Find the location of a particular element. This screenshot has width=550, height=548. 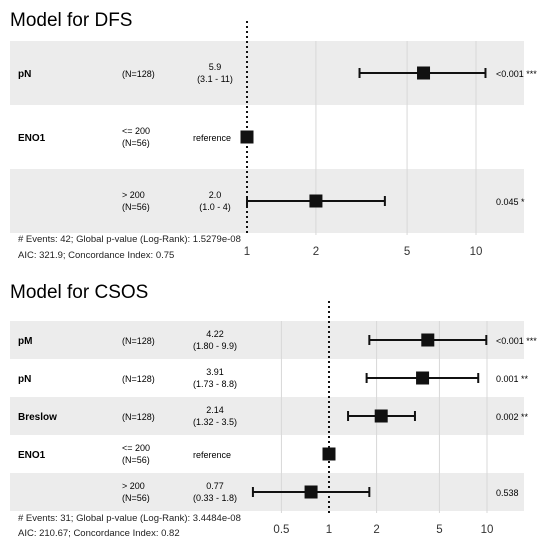

hr-text: 4.22 is located at coordinates (215, 334).